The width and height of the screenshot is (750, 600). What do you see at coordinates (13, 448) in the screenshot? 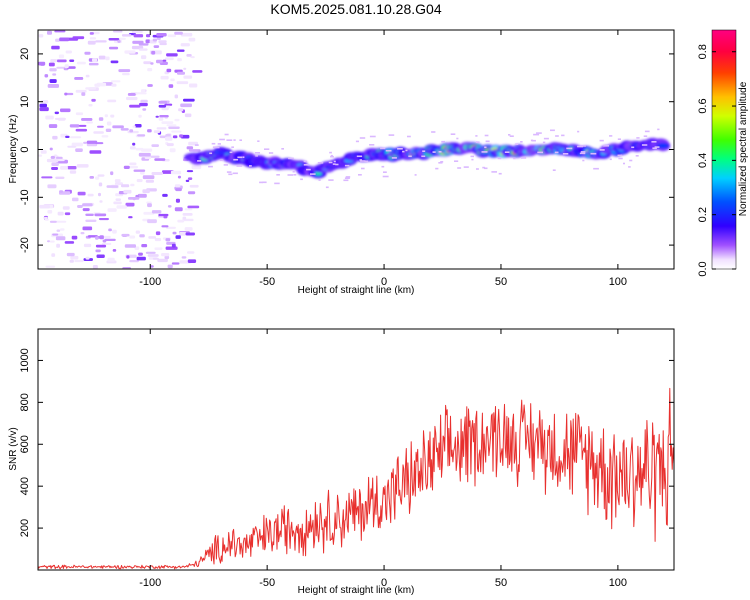
I see `snr-y-axis-title: SNR (v/v)` at bounding box center [13, 448].